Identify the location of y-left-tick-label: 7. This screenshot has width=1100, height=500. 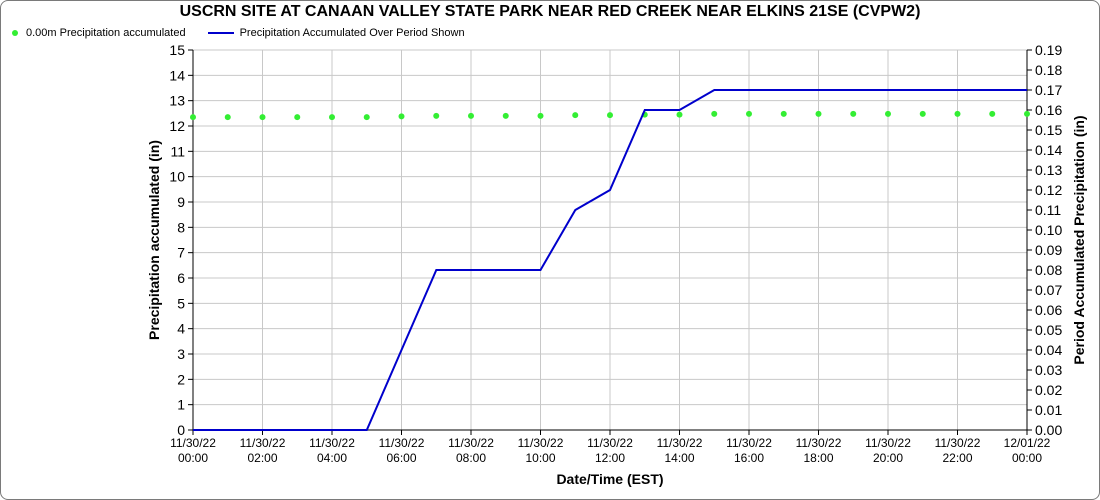
(181, 253).